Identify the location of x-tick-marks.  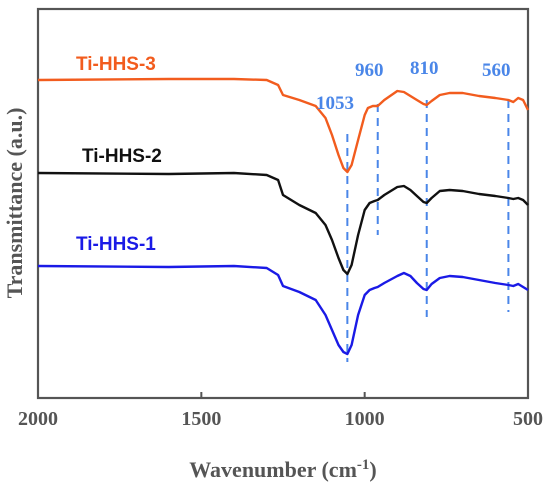
(283, 395).